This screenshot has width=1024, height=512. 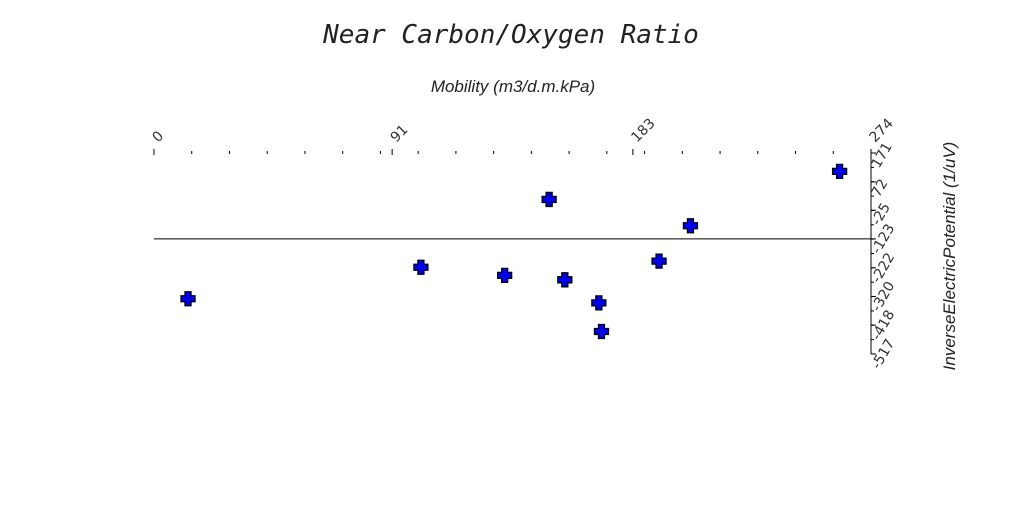 I want to click on chart-title: Near Carbon/Oxygen Ratio, so click(x=510, y=35).